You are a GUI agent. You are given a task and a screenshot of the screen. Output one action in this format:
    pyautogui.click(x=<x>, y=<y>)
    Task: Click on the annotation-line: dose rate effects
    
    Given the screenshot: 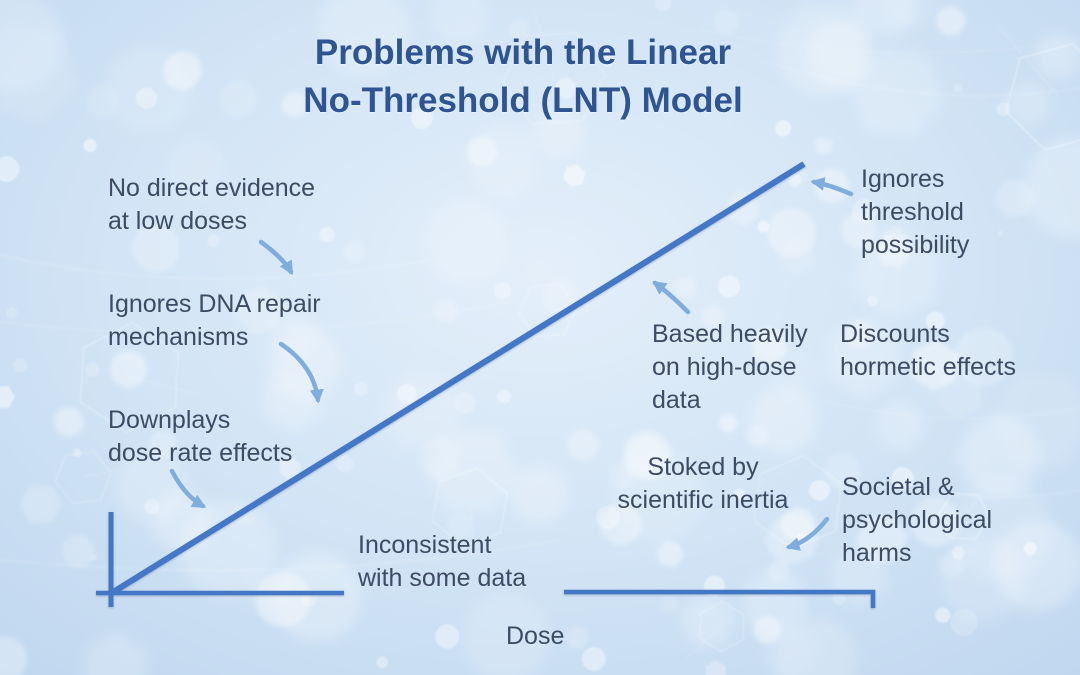 What is the action you would take?
    pyautogui.click(x=200, y=453)
    